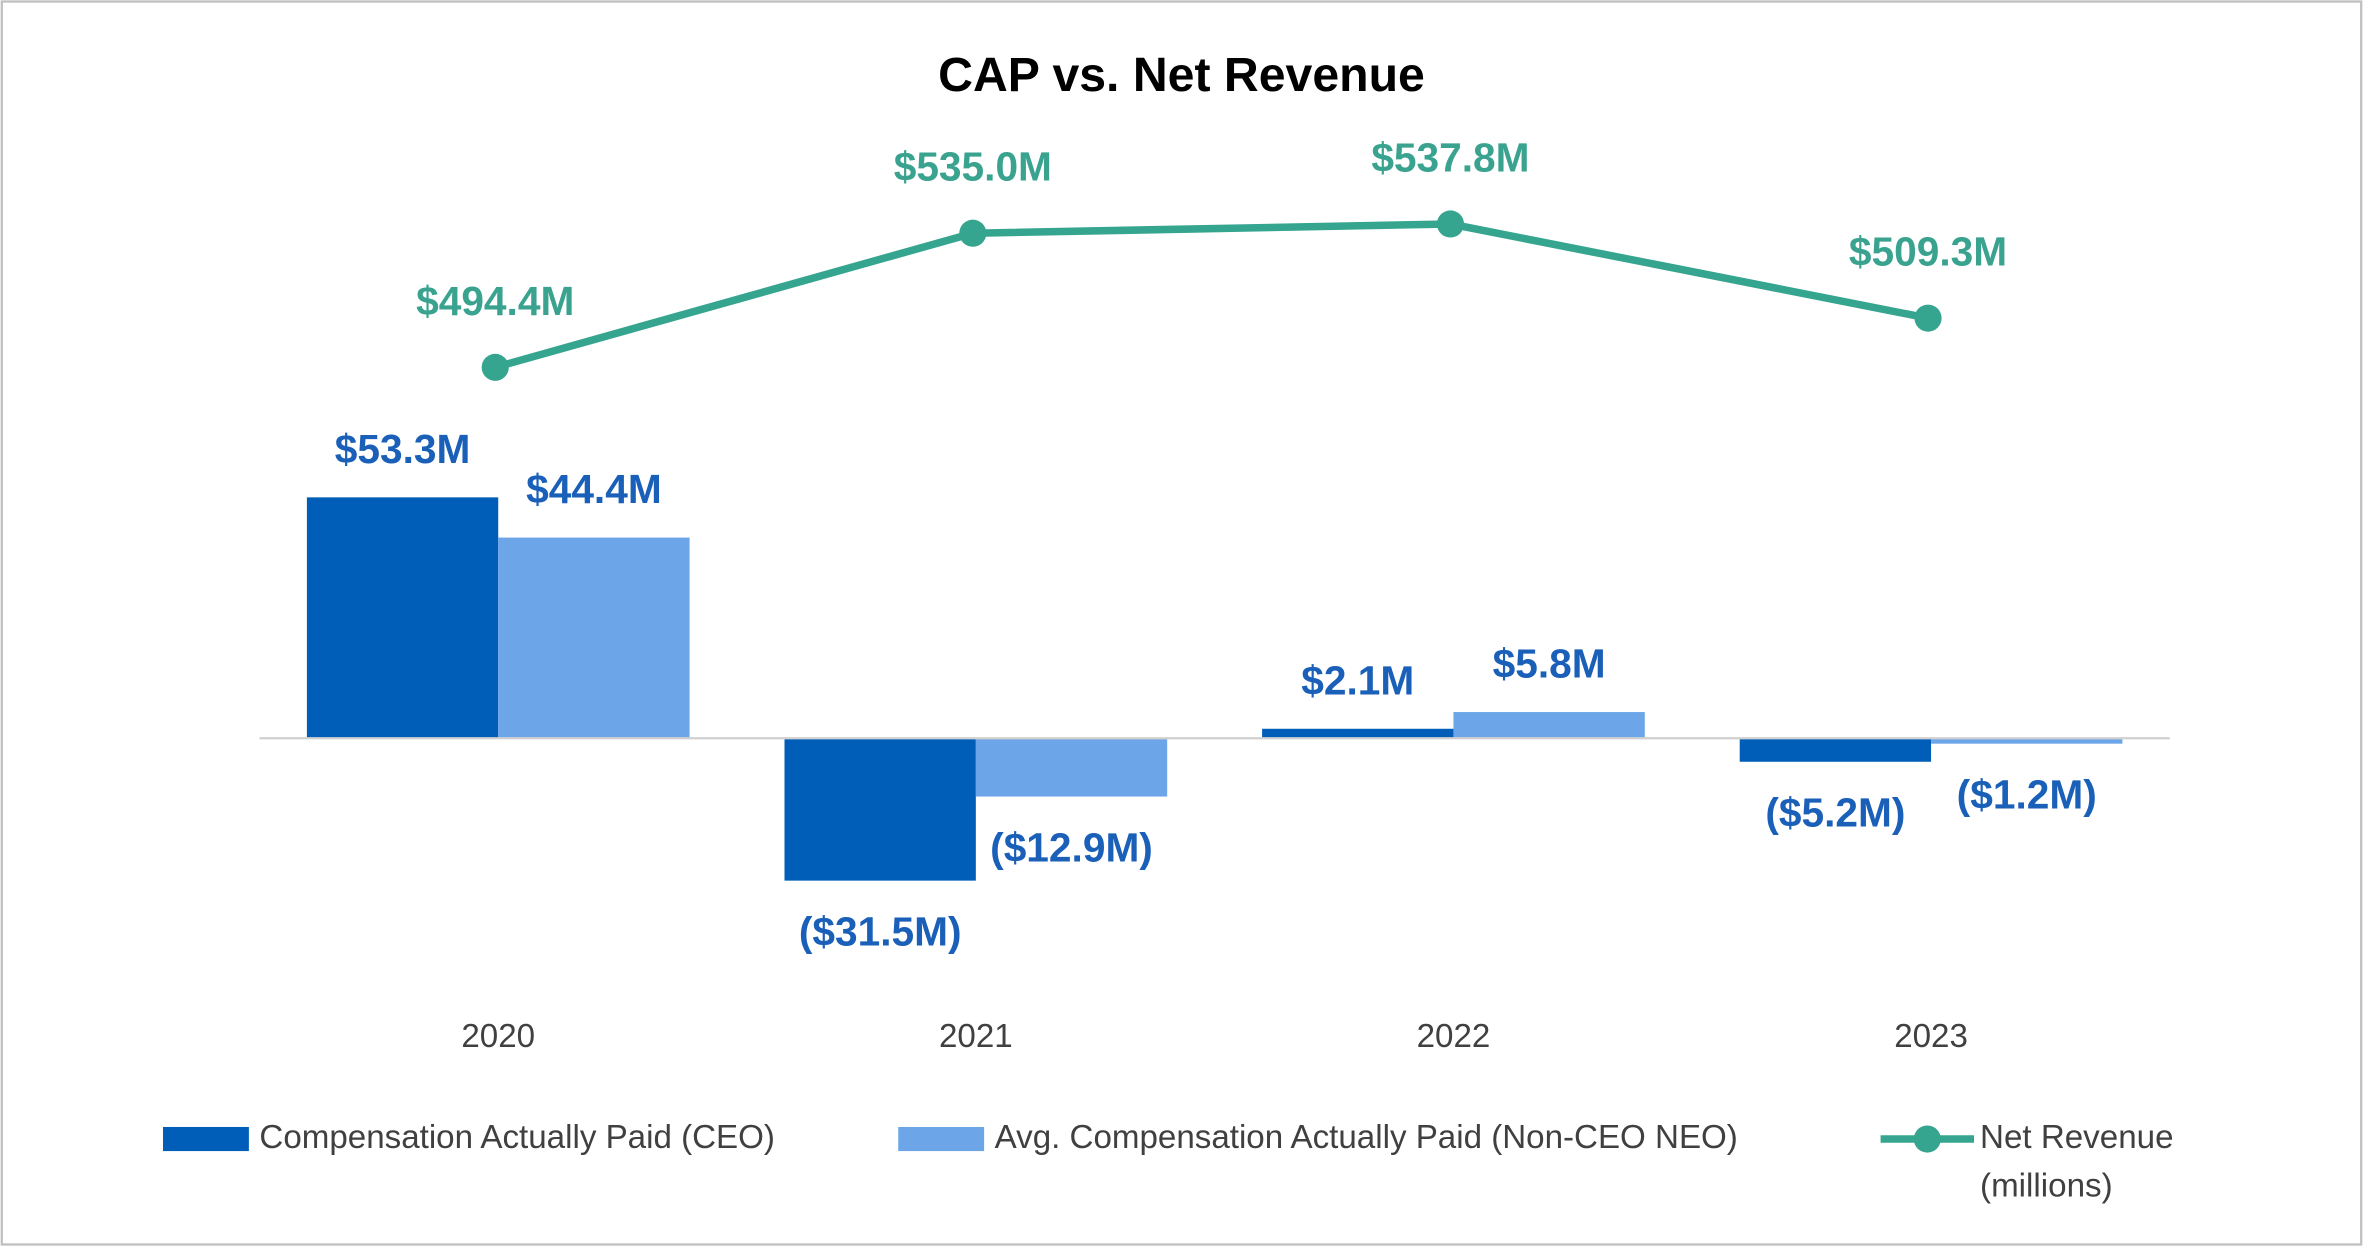  What do you see at coordinates (976, 1036) in the screenshot?
I see `x-tick-label: 2021` at bounding box center [976, 1036].